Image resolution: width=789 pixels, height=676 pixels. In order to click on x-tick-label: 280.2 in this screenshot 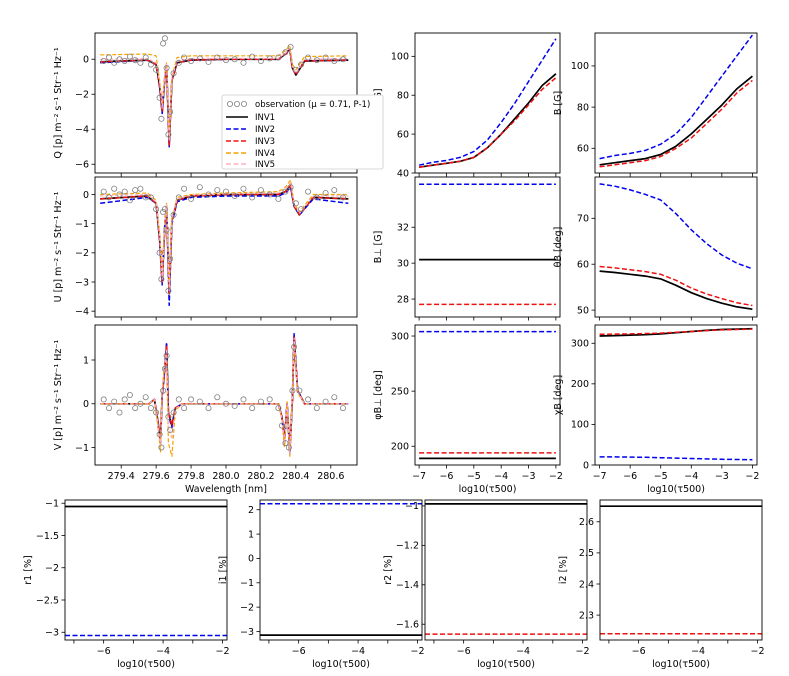, I will do `click(260, 476)`.